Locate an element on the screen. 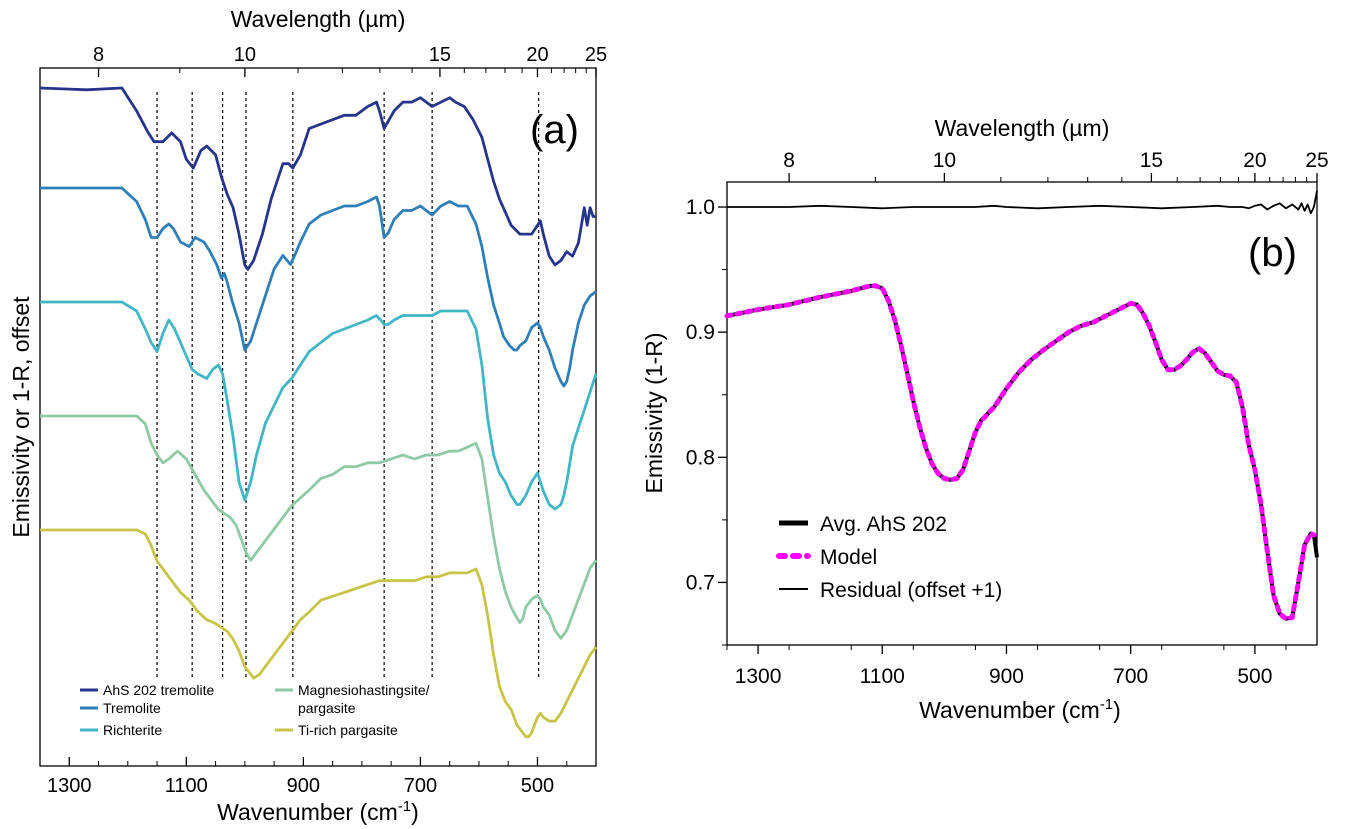 Image resolution: width=1345 pixels, height=829 pixels. y-tick-label-b: 1.0 is located at coordinates (700, 207).